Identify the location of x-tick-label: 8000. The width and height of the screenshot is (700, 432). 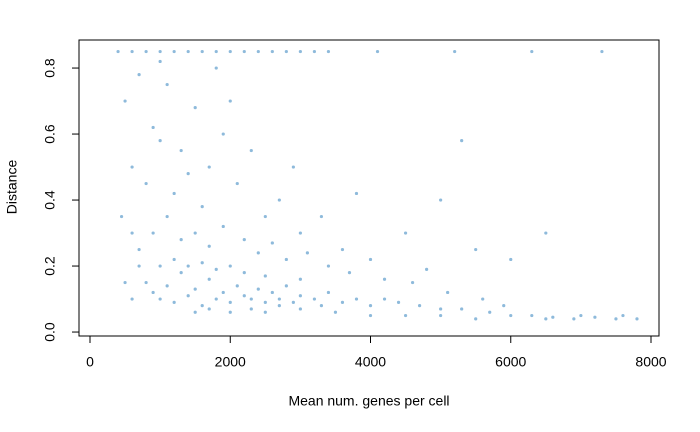
(650, 362).